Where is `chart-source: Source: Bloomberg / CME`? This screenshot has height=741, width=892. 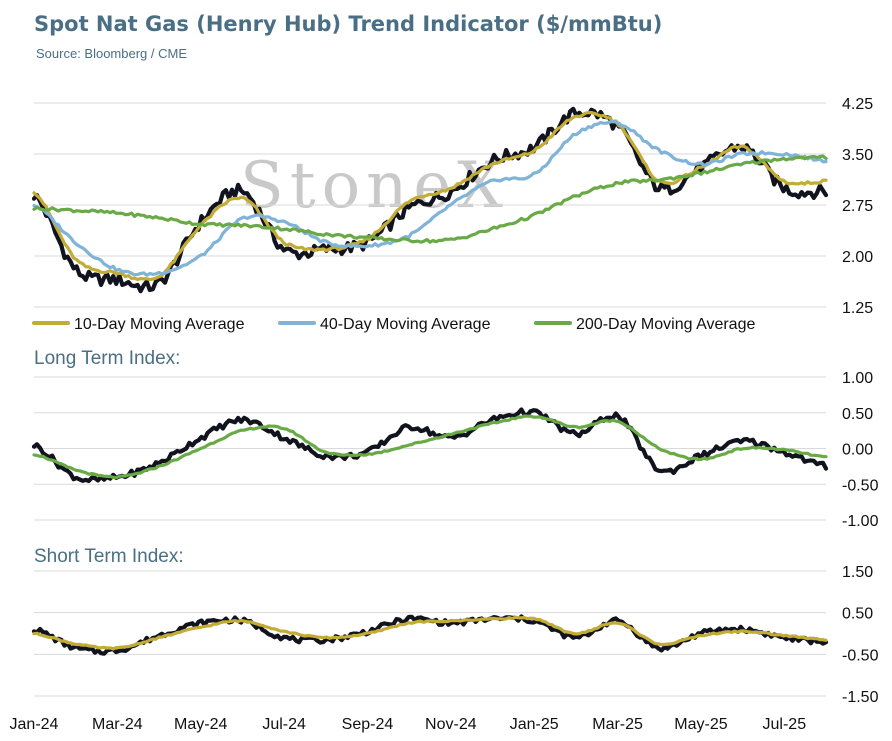
chart-source: Source: Bloomberg / CME is located at coordinates (111, 53).